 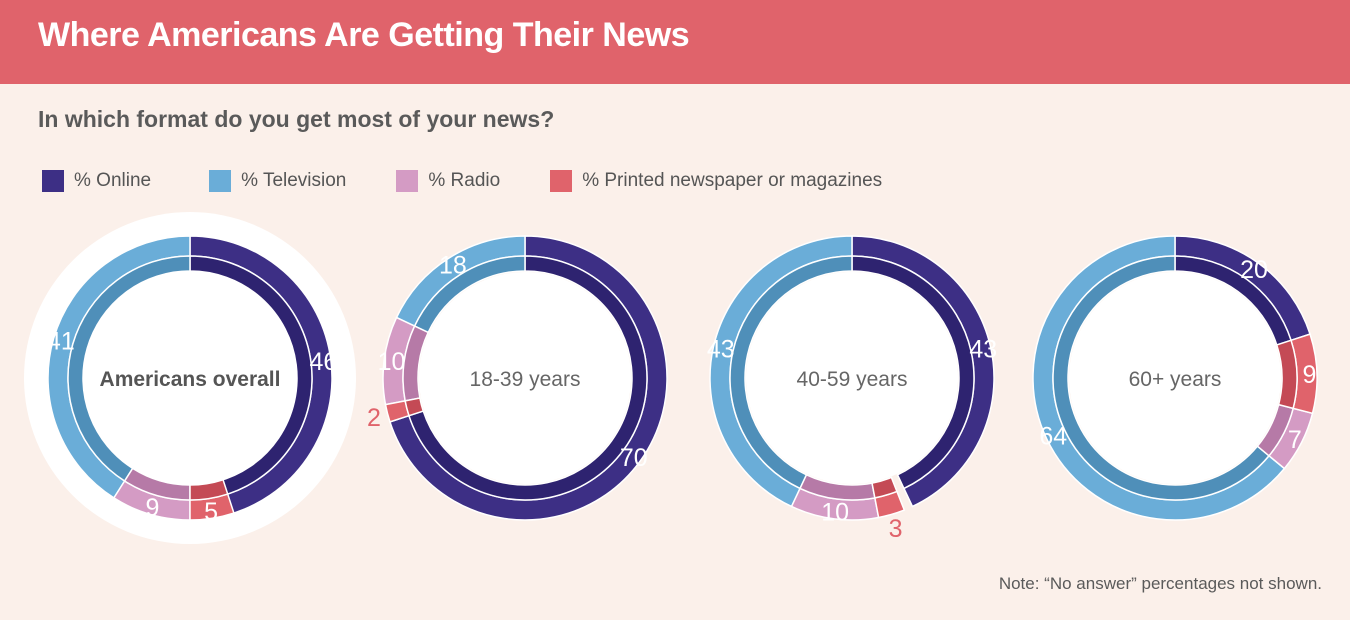 What do you see at coordinates (721, 350) in the screenshot?
I see `value-label-television: 43` at bounding box center [721, 350].